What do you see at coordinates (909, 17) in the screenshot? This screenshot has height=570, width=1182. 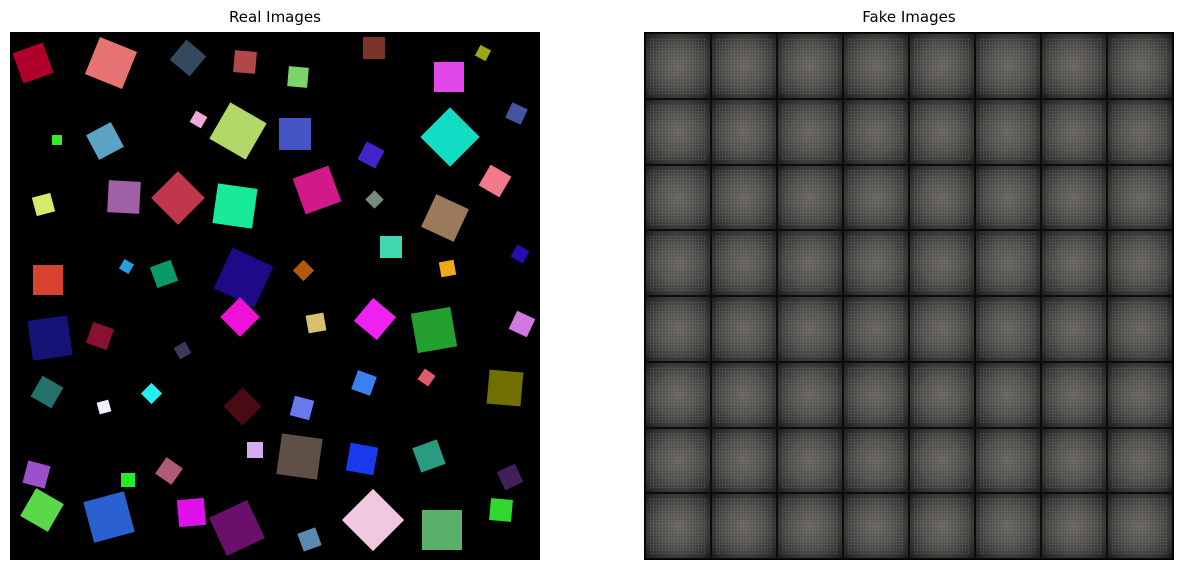 I see `fake-images-title: Fake Images` at bounding box center [909, 17].